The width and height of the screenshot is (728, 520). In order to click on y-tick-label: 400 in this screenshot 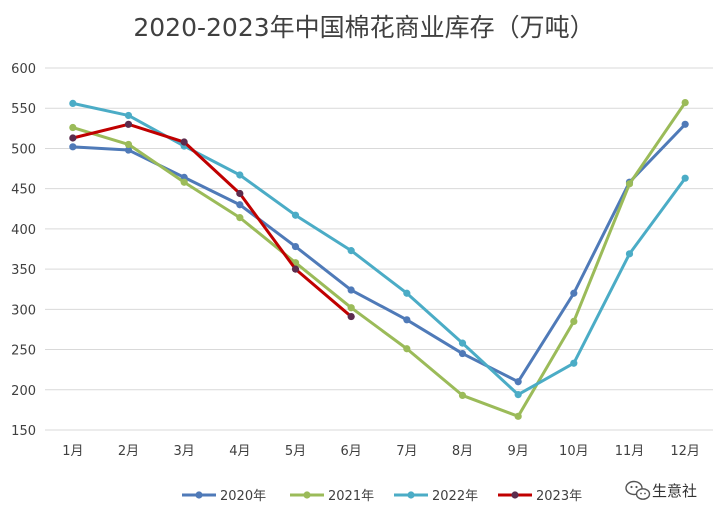, I will do `click(23, 230)`.